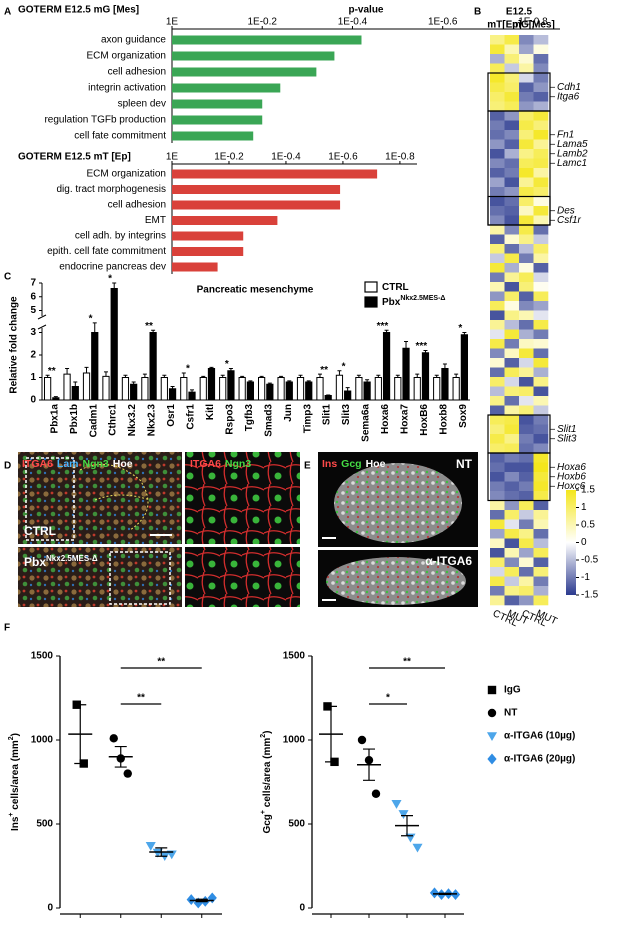 The image size is (622, 930). What do you see at coordinates (383, 326) in the screenshot?
I see `significance: ***` at bounding box center [383, 326].